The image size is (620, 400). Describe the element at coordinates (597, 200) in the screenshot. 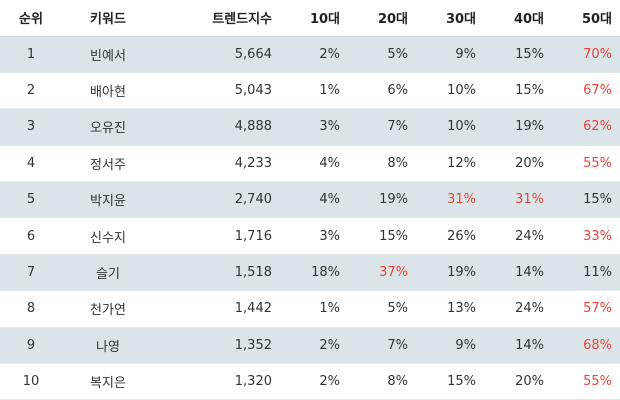

I see `cell-age50: 15%` at that location.